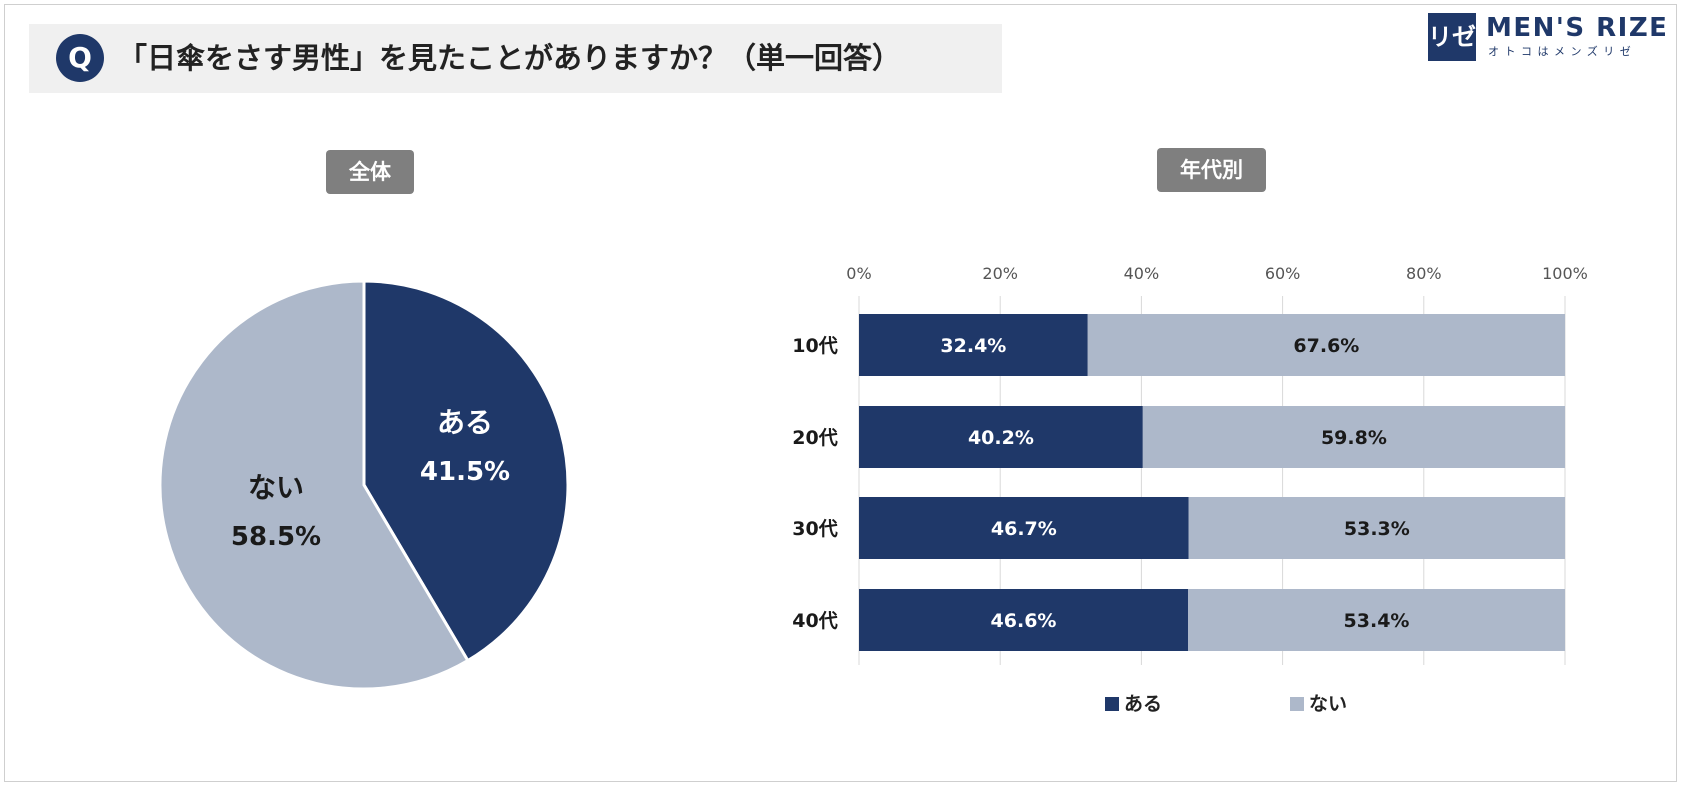  I want to click on legend-label-nai: ない, so click(1328, 704).